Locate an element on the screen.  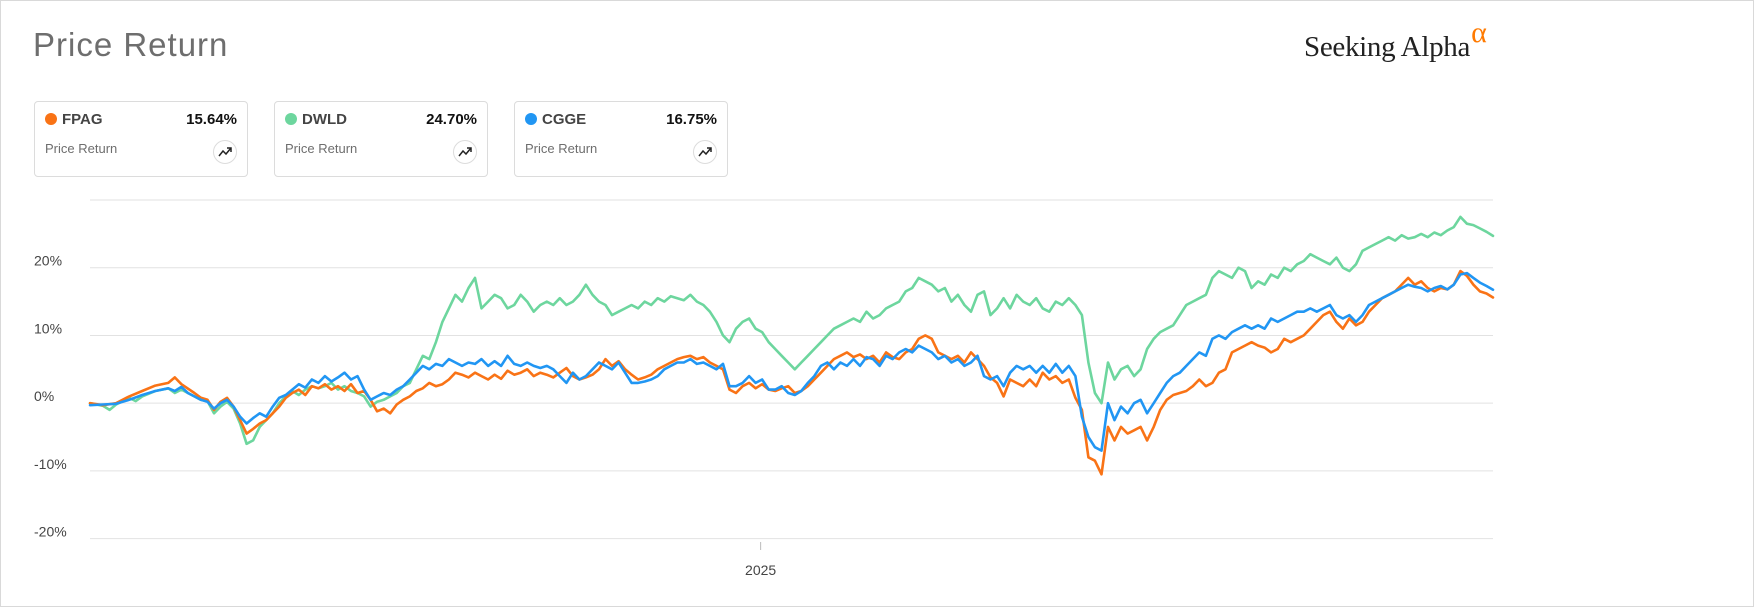
y-axis-ticks: -20% -10% 0% 10% 20% is located at coordinates (50, 396).